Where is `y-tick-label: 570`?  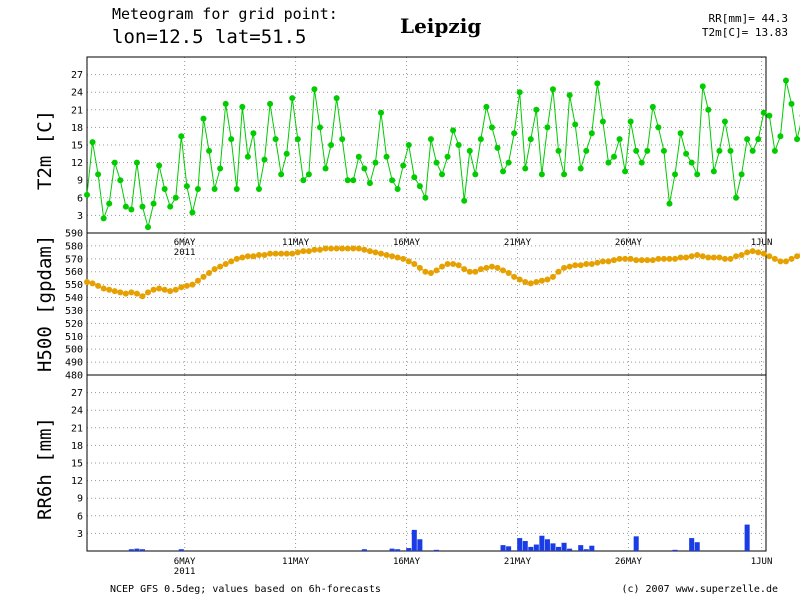
y-tick-label: 570 is located at coordinates (74, 259).